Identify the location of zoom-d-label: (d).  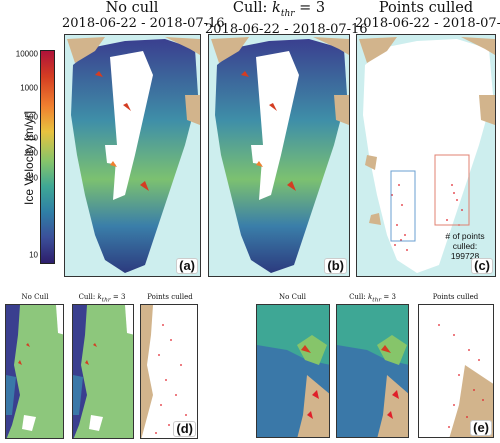
(184, 429).